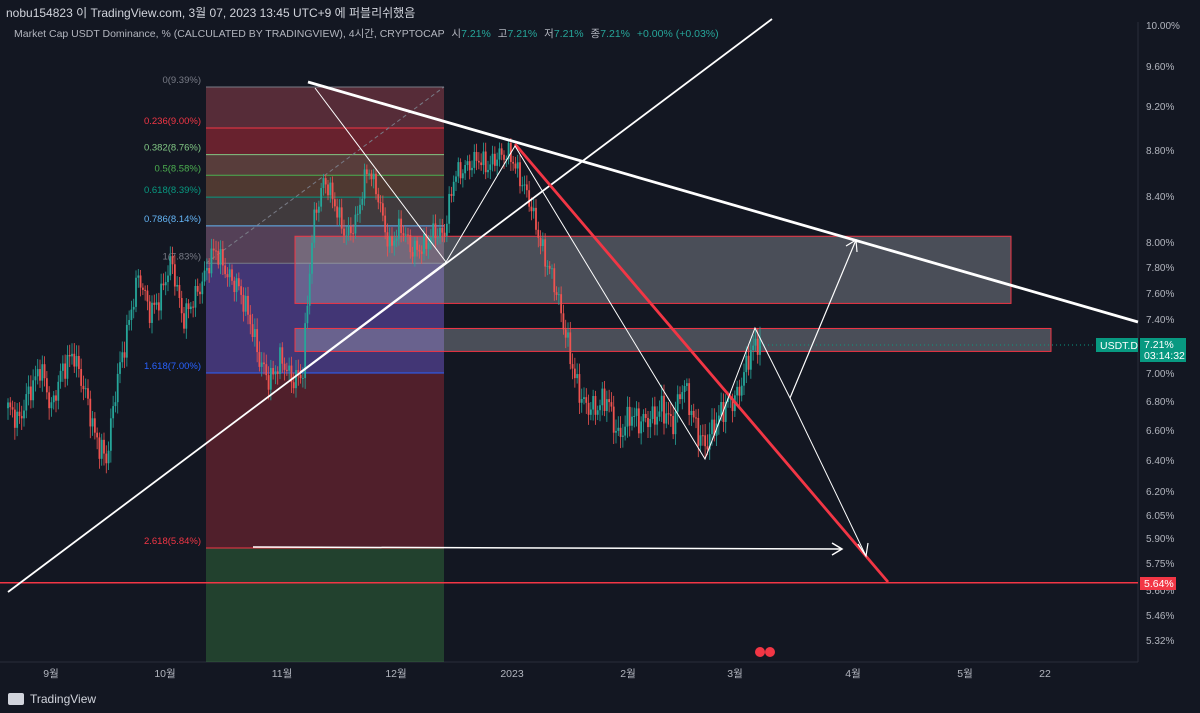  What do you see at coordinates (1160, 107) in the screenshot?
I see `price-tick-label: 9.20%` at bounding box center [1160, 107].